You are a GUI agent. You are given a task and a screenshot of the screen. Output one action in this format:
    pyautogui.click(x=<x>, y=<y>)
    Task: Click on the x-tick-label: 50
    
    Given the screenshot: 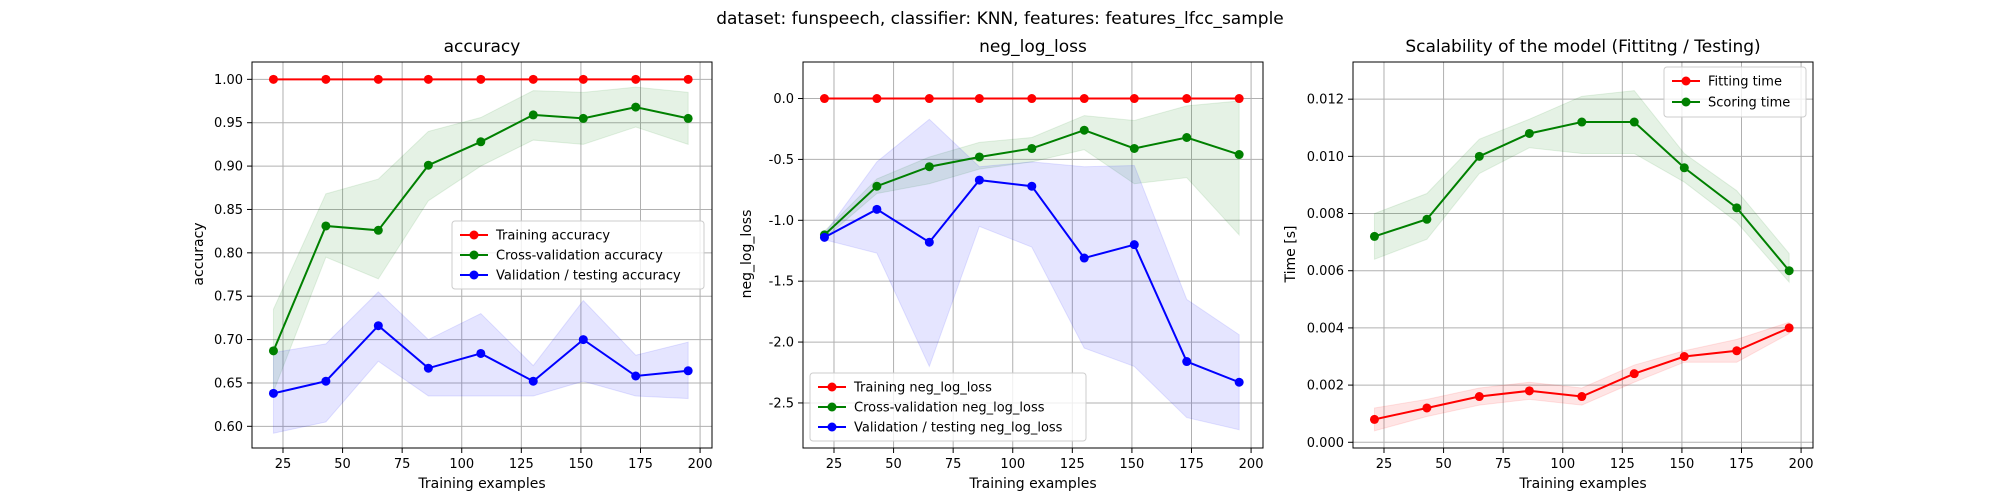 What is the action you would take?
    pyautogui.click(x=342, y=464)
    